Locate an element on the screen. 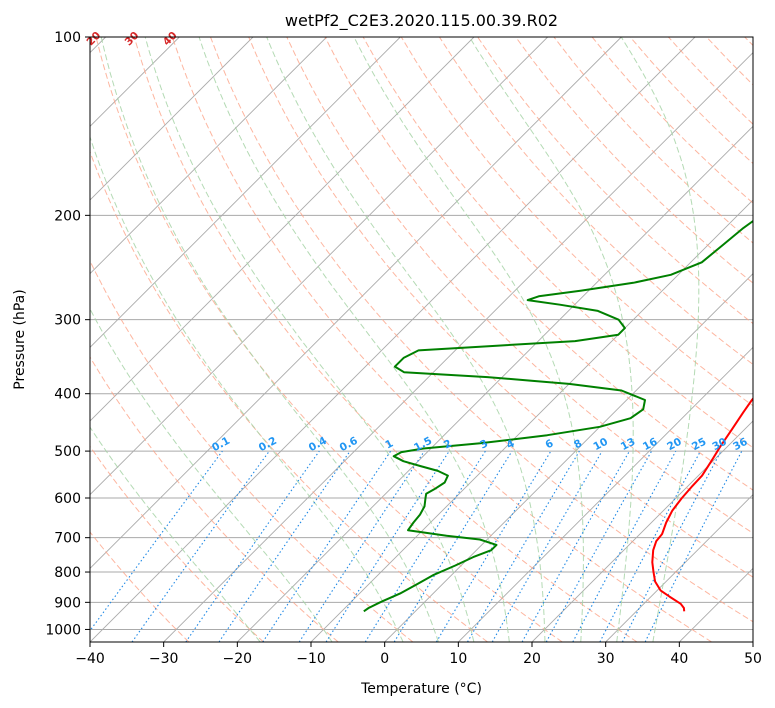 The height and width of the screenshot is (708, 775). mixing-ratio-label: 36 is located at coordinates (740, 444).